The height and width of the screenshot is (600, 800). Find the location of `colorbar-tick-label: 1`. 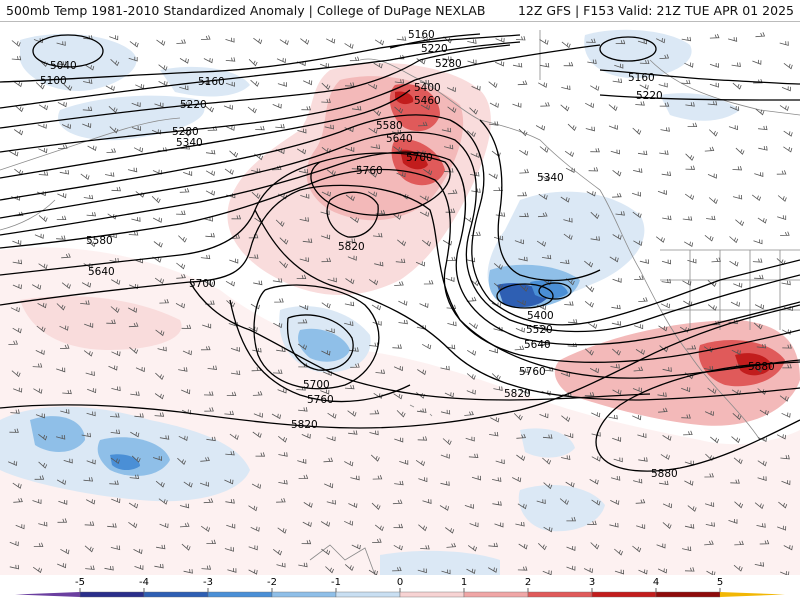

colorbar-tick-label: 1 is located at coordinates (464, 582).